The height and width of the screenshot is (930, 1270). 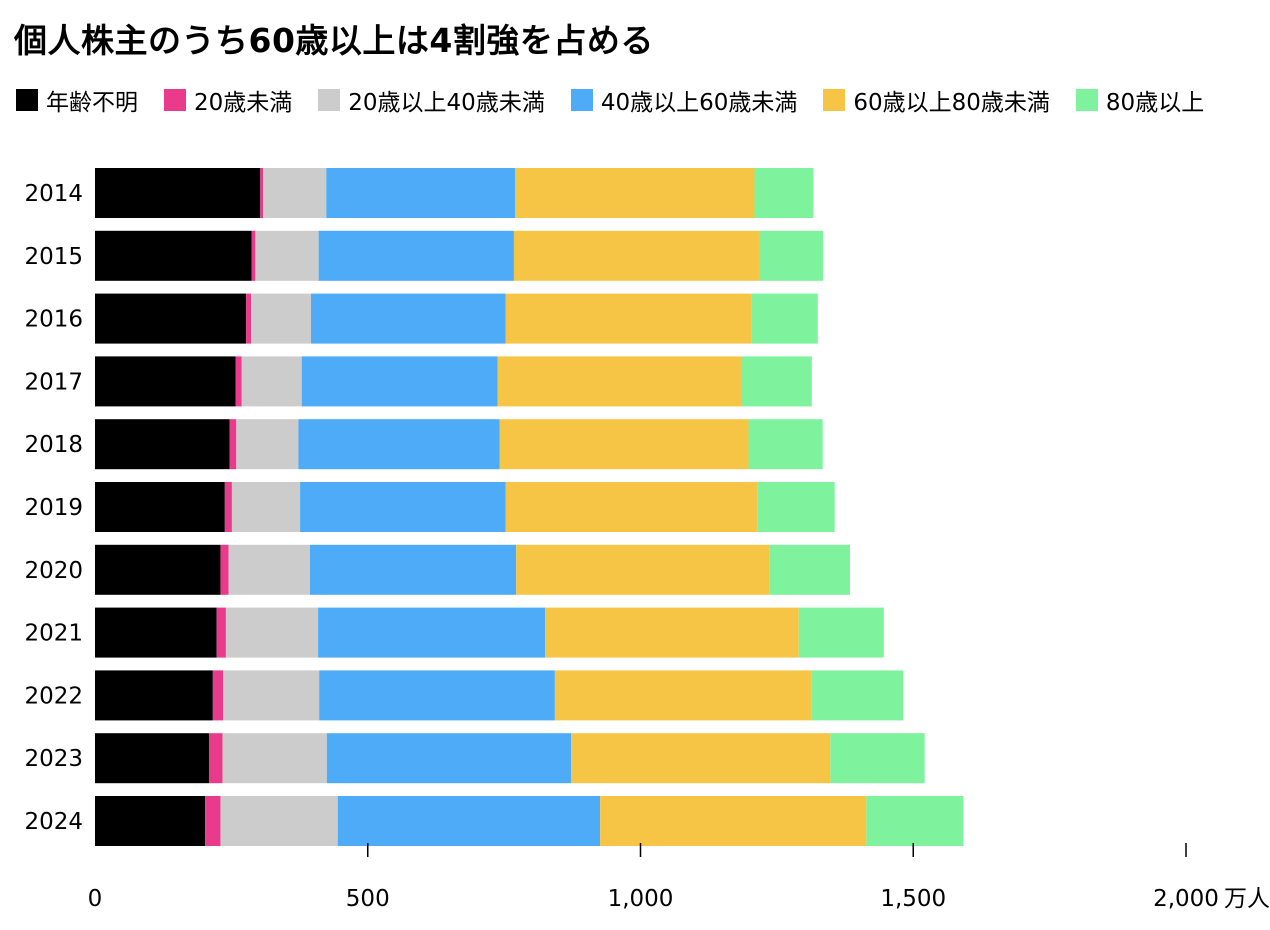 What do you see at coordinates (53, 571) in the screenshot?
I see `category-label: 2020` at bounding box center [53, 571].